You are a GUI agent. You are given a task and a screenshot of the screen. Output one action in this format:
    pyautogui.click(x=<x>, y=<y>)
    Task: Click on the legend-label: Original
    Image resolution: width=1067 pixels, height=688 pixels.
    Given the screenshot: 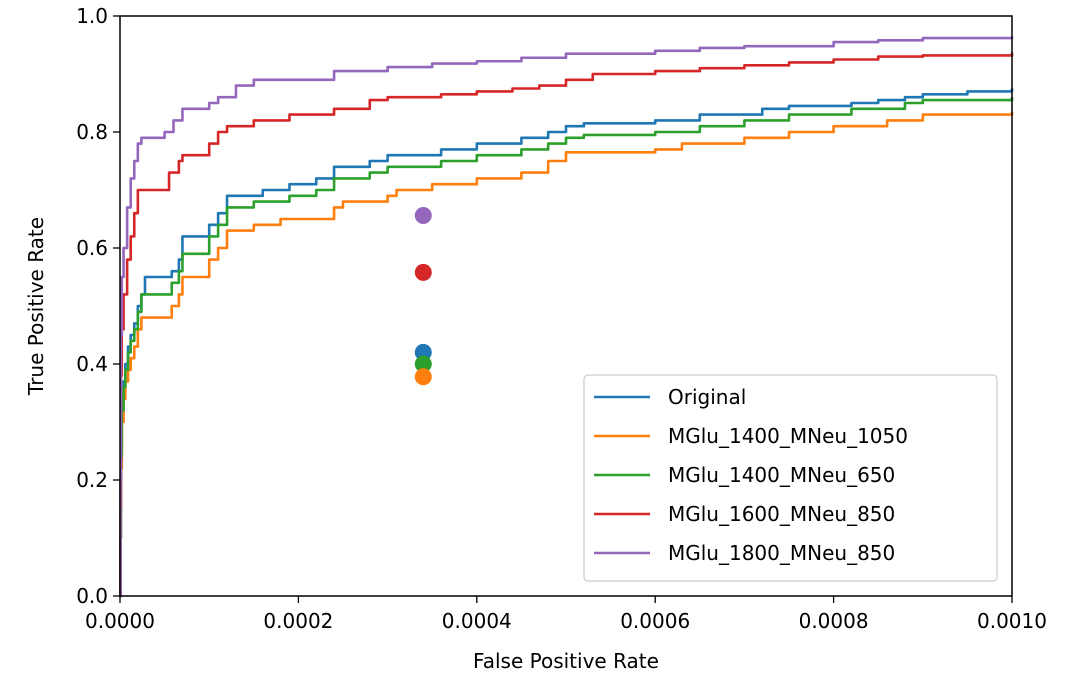 What is the action you would take?
    pyautogui.click(x=707, y=397)
    